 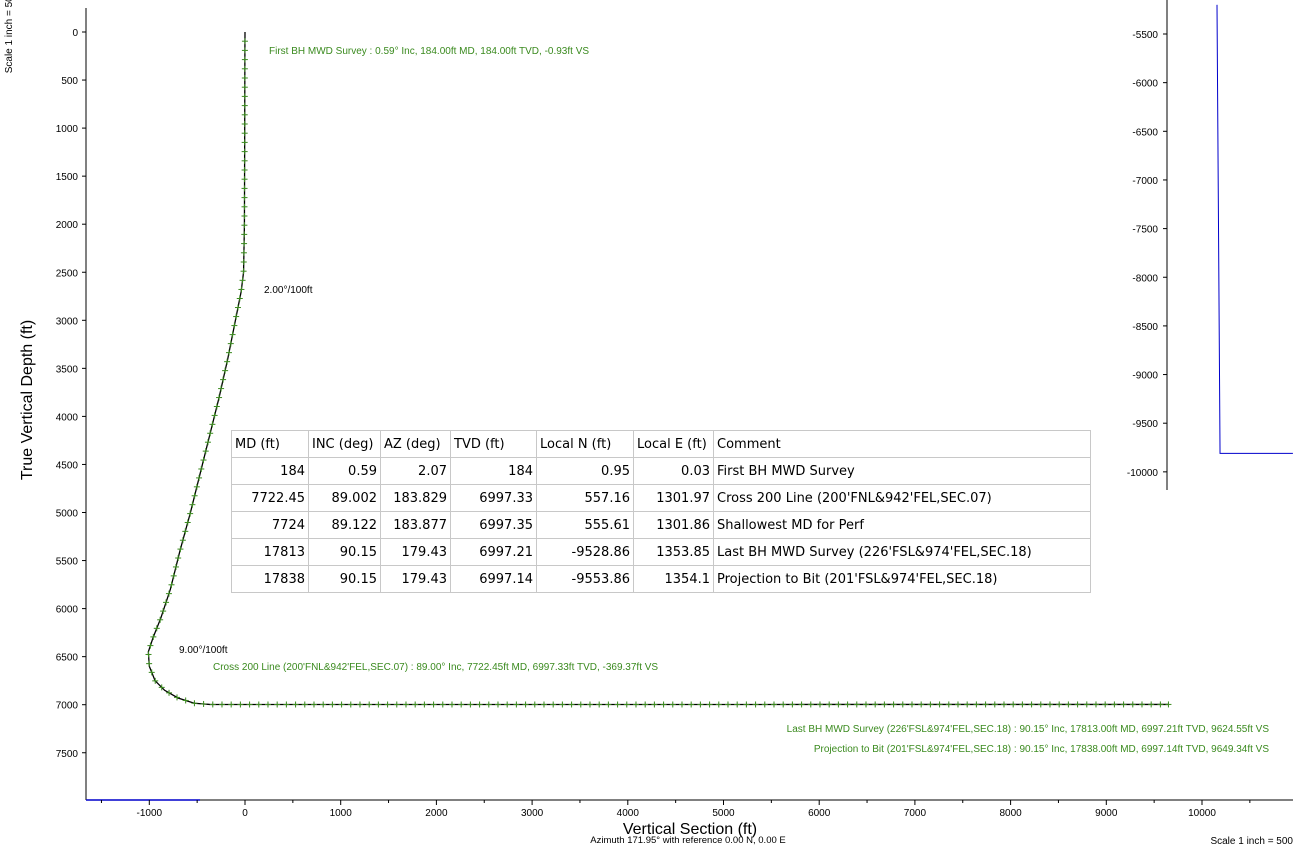 What do you see at coordinates (1145, 278) in the screenshot?
I see `inset-y-tick-label: -8000` at bounding box center [1145, 278].